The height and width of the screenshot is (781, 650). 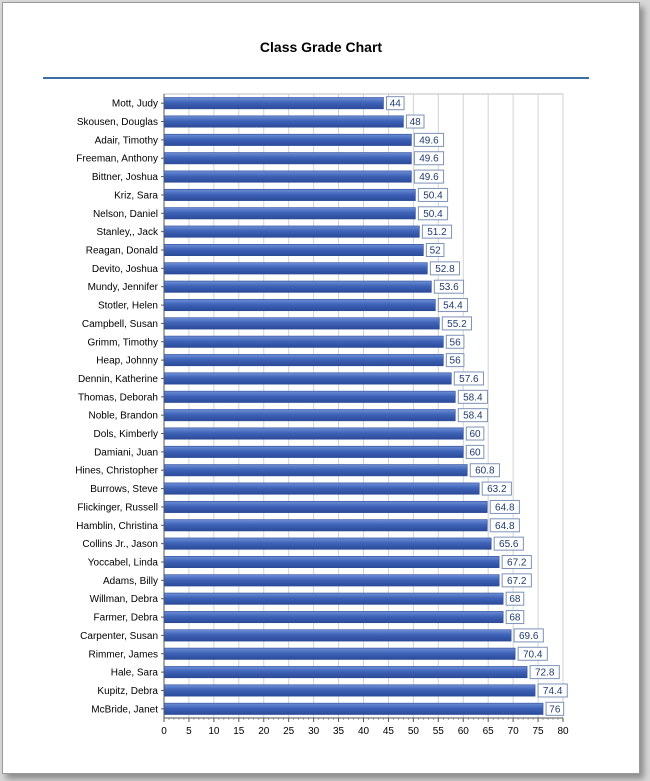 What do you see at coordinates (135, 104) in the screenshot?
I see `category-label: Mott, Judy` at bounding box center [135, 104].